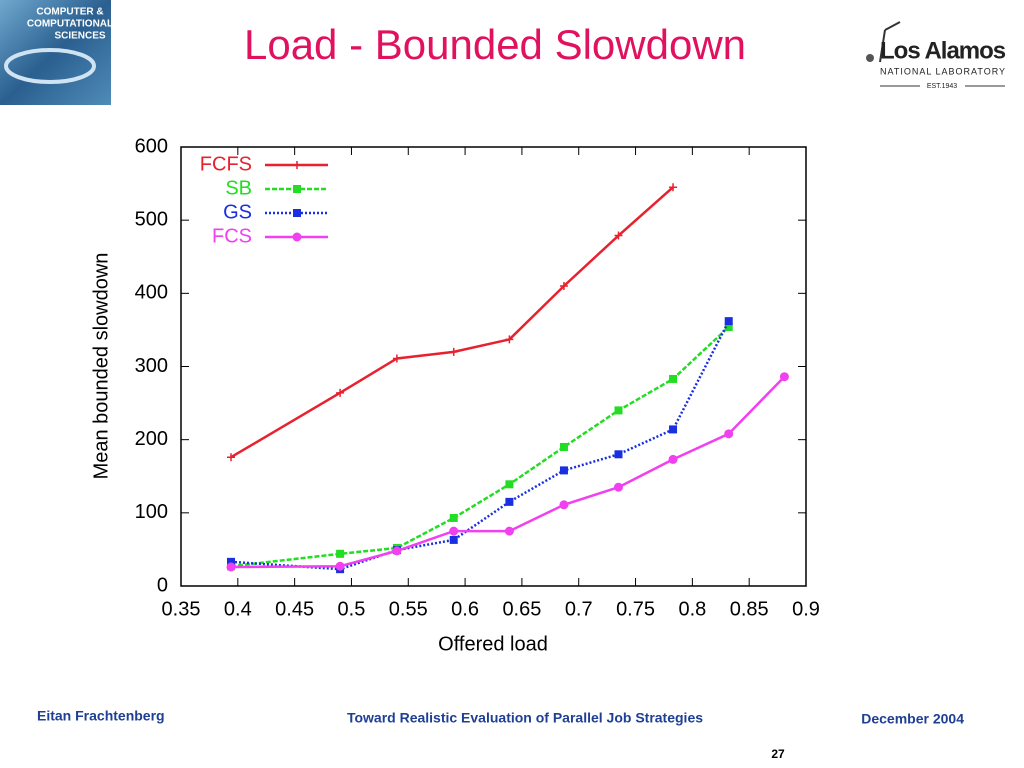 The width and height of the screenshot is (1024, 768). What do you see at coordinates (635, 609) in the screenshot?
I see `x-tick-label: 0.75` at bounding box center [635, 609].